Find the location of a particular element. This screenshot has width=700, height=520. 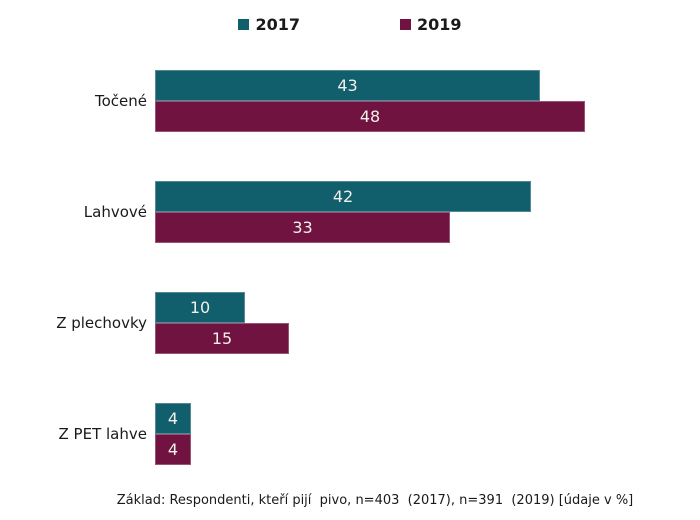

bar-pair: 43 48 is located at coordinates (405, 101).